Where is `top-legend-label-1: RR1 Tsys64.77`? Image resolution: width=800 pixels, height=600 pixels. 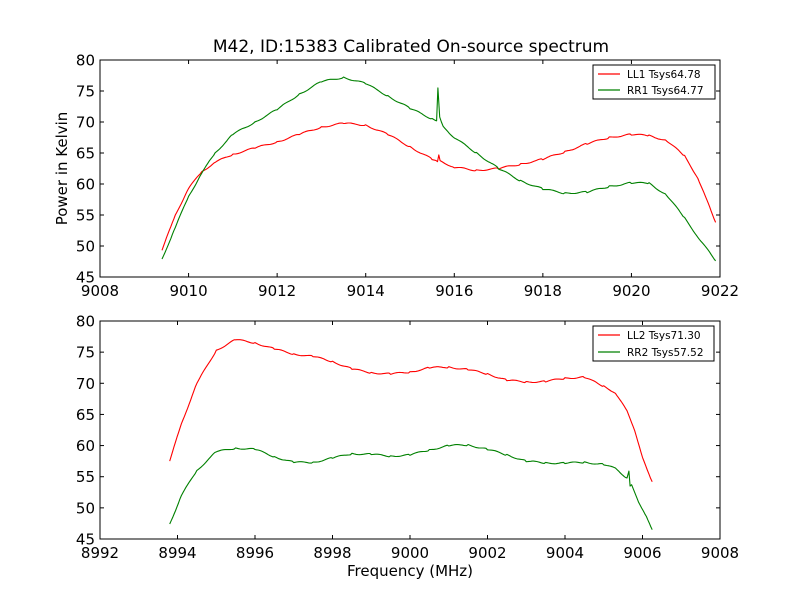
top-legend-label-1: RR1 Tsys64.77 is located at coordinates (665, 91).